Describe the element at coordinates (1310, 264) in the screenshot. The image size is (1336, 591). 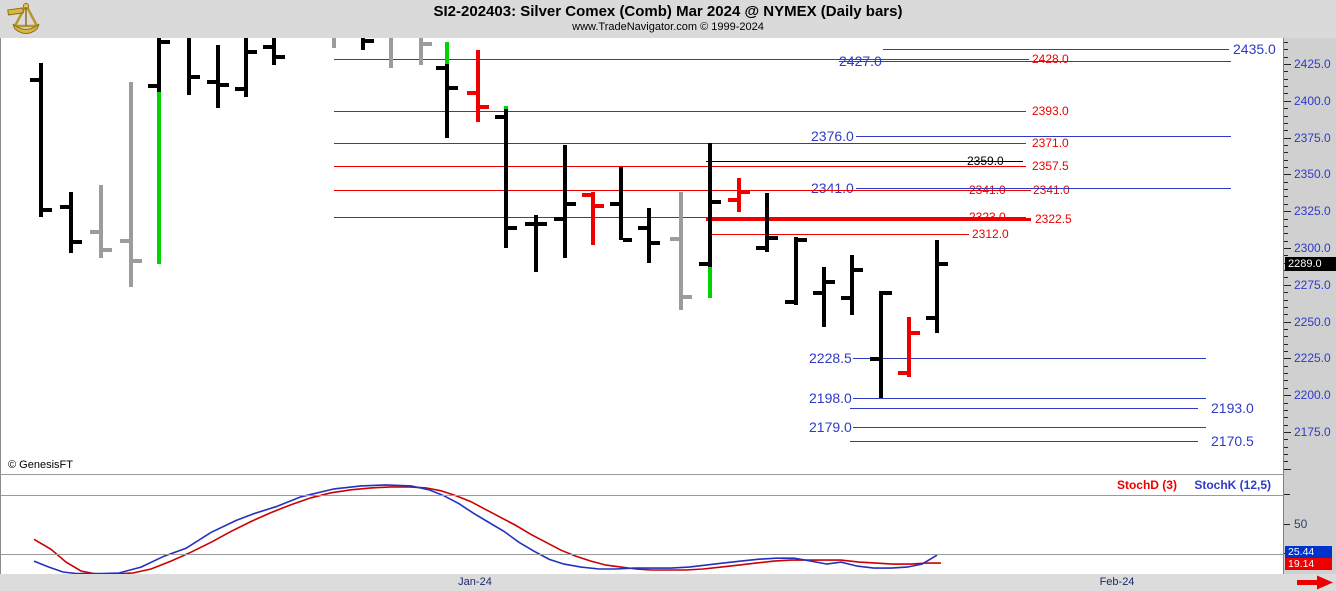
I see `last-price-badge: 2289.0` at that location.